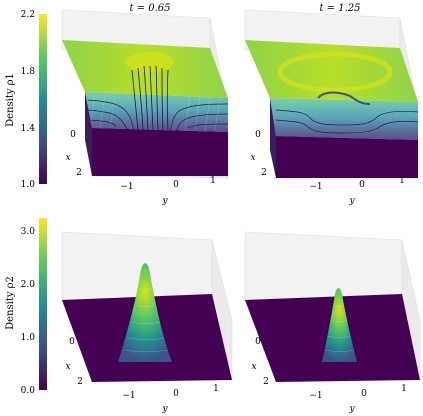 The height and width of the screenshot is (416, 423). I want to click on column-title-t065: t = 0.65, so click(149, 8).